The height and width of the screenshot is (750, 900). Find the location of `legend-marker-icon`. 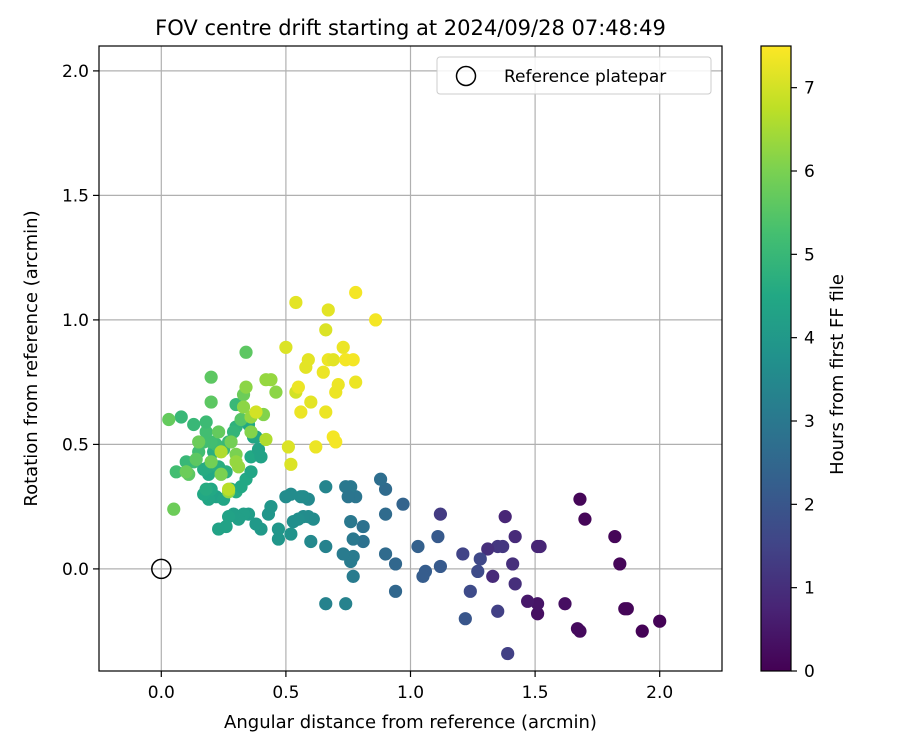

legend-marker-icon is located at coordinates (466, 76).